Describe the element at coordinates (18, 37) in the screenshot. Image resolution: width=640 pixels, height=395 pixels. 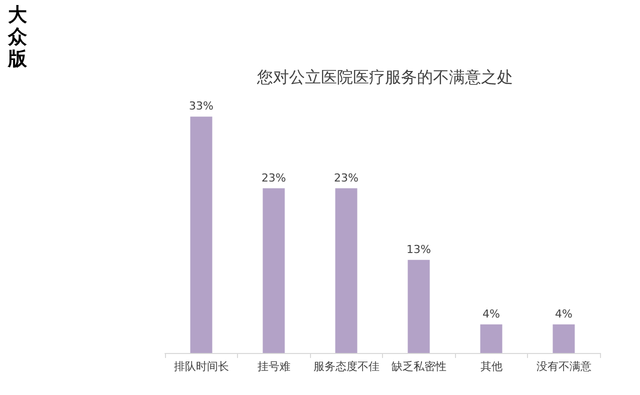
I see `text: 大众版` at that location.